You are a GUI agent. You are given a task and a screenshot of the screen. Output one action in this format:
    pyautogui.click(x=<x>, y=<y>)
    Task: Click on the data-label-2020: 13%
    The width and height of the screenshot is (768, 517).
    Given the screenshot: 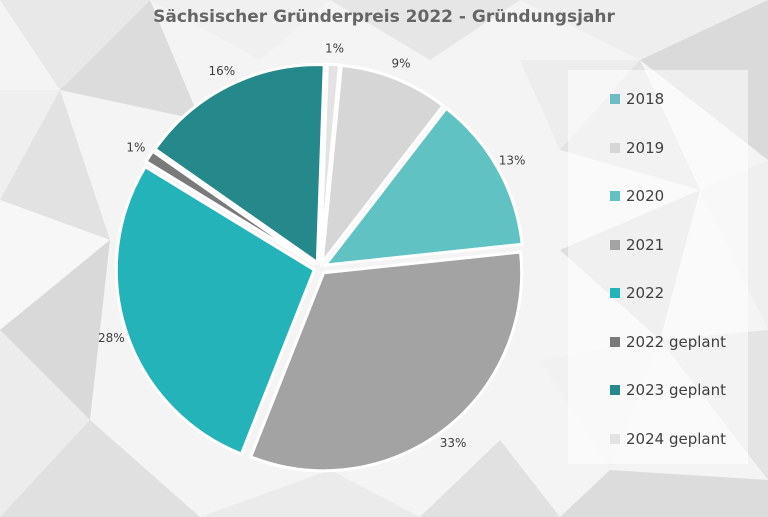 What is the action you would take?
    pyautogui.click(x=512, y=161)
    